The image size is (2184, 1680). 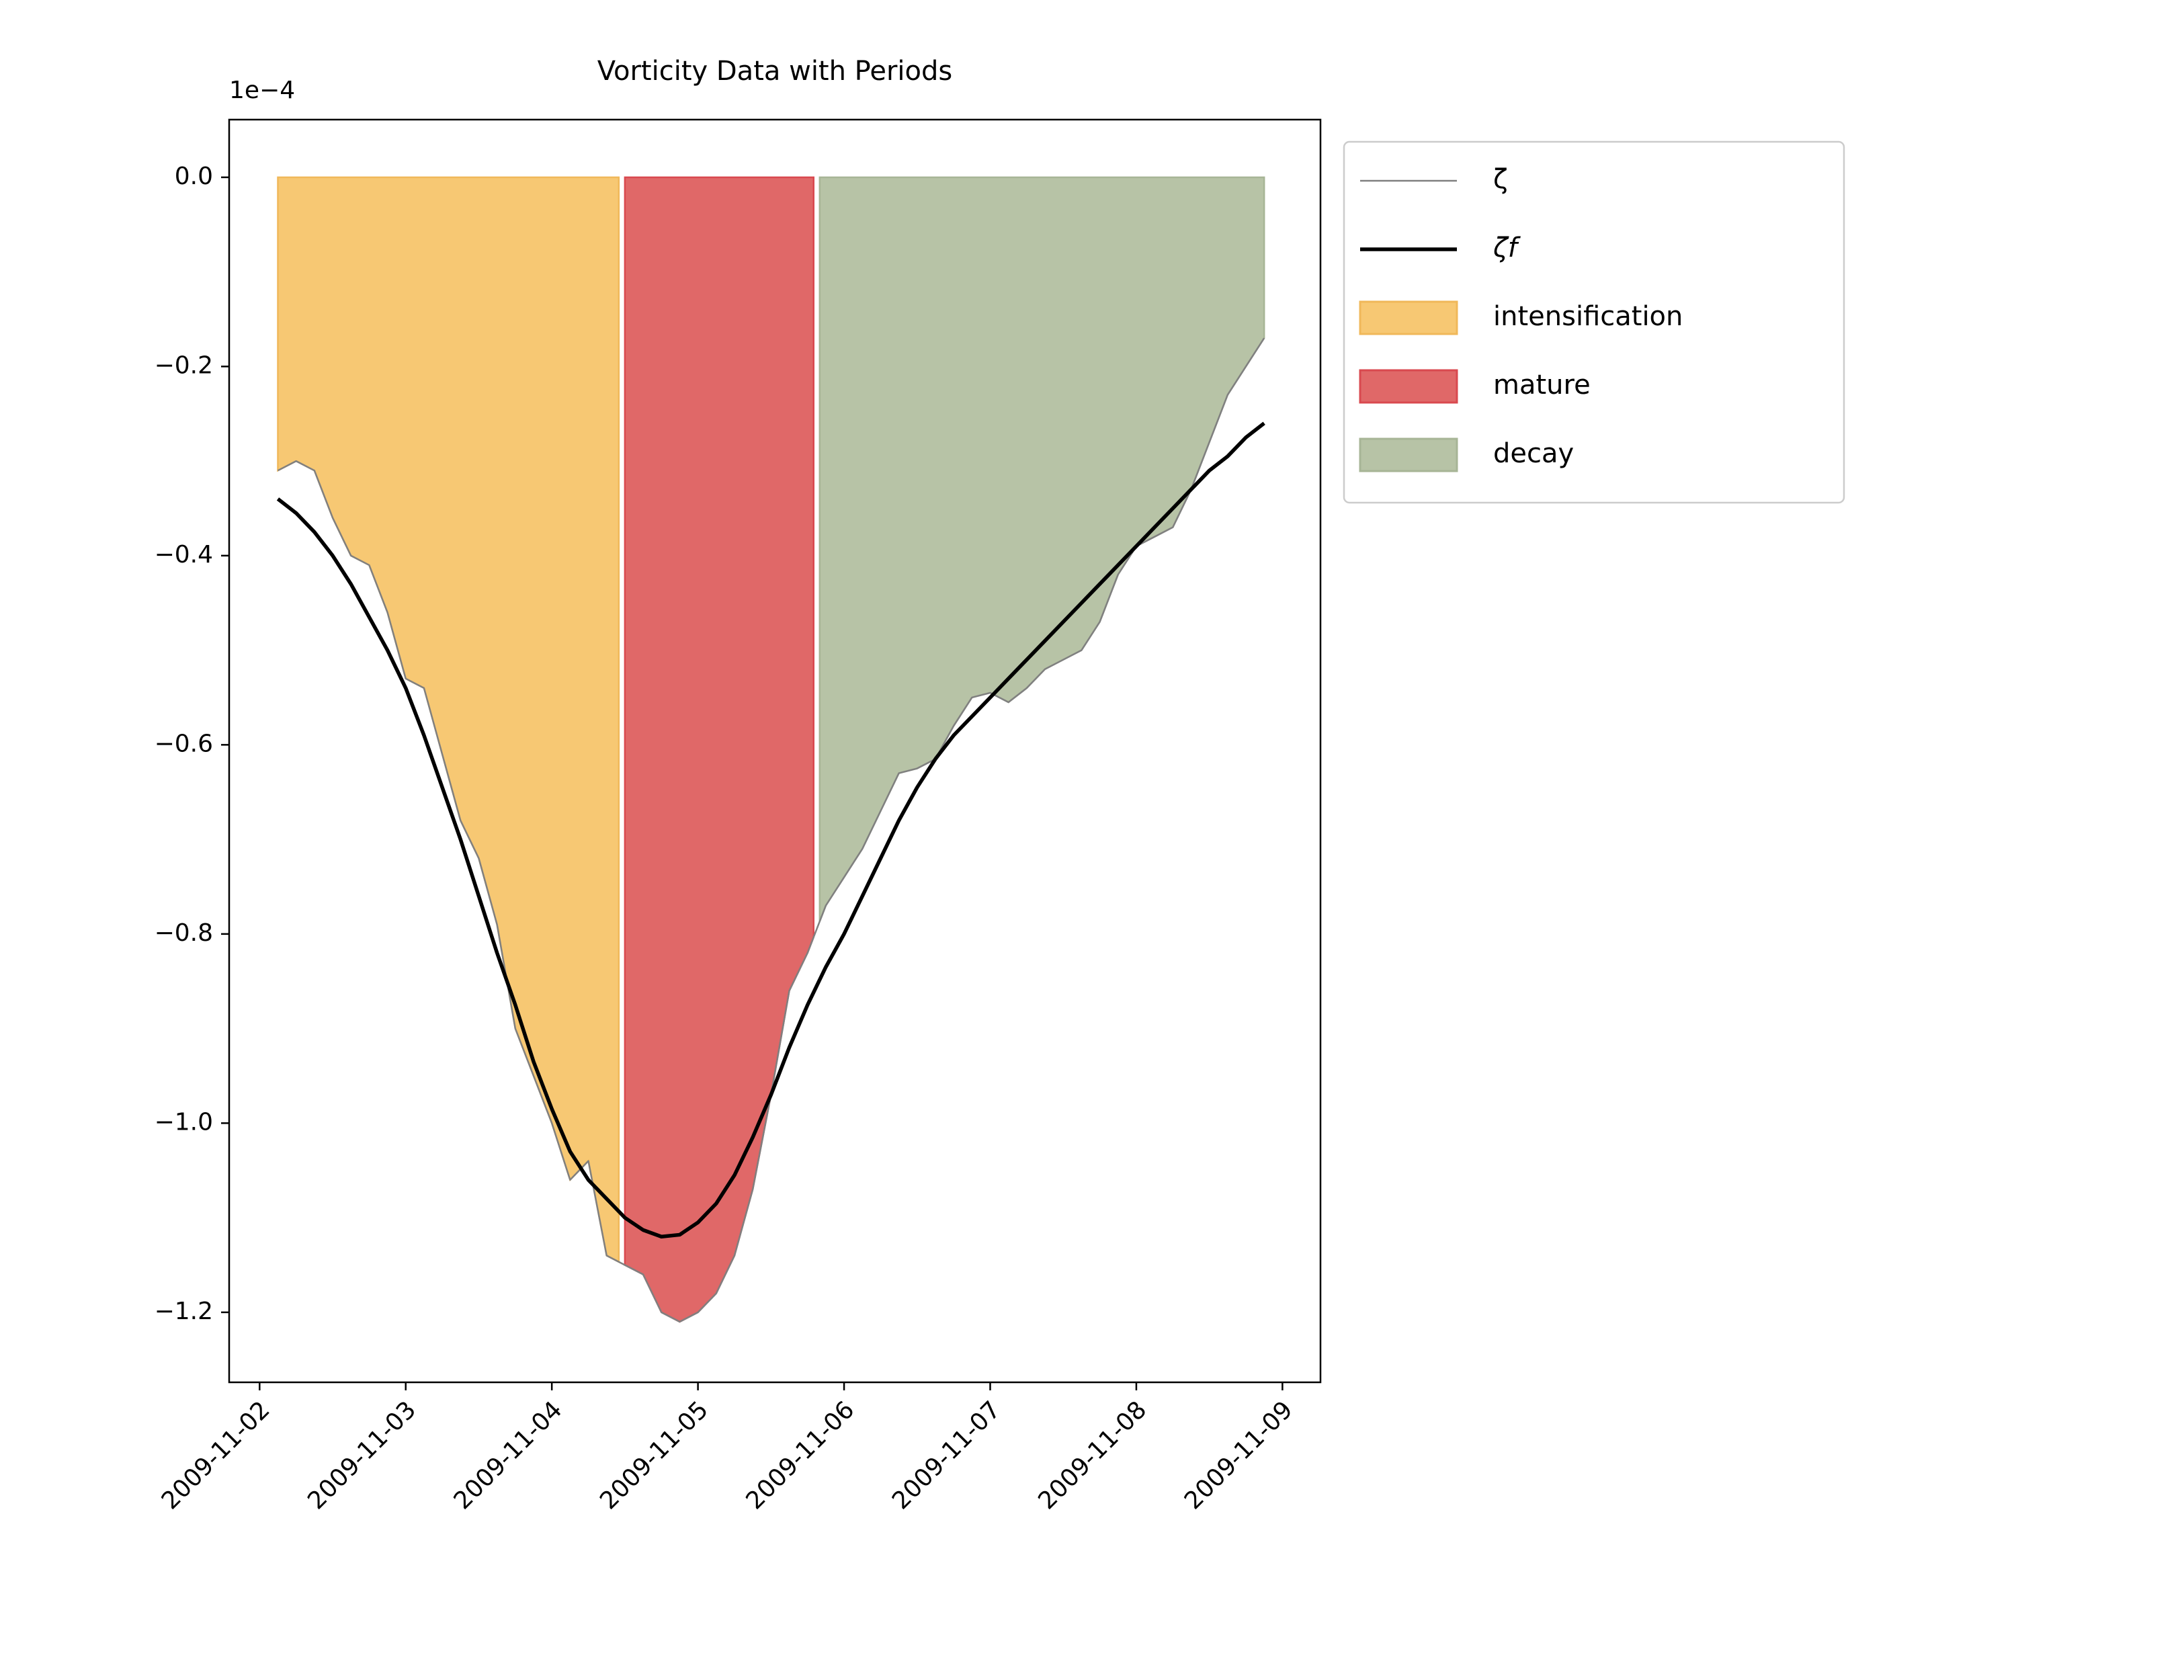 What do you see at coordinates (947, 1456) in the screenshot?
I see `x-tick-label: 2009-11-07` at bounding box center [947, 1456].